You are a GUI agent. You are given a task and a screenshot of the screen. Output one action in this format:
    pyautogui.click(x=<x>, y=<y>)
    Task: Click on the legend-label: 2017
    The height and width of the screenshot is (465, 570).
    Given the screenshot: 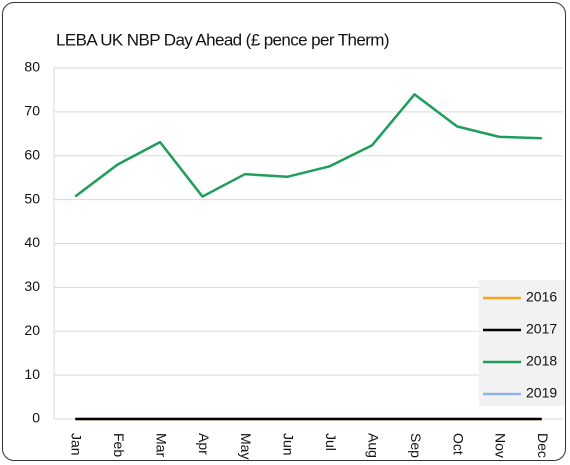 What is the action you would take?
    pyautogui.click(x=541, y=329)
    